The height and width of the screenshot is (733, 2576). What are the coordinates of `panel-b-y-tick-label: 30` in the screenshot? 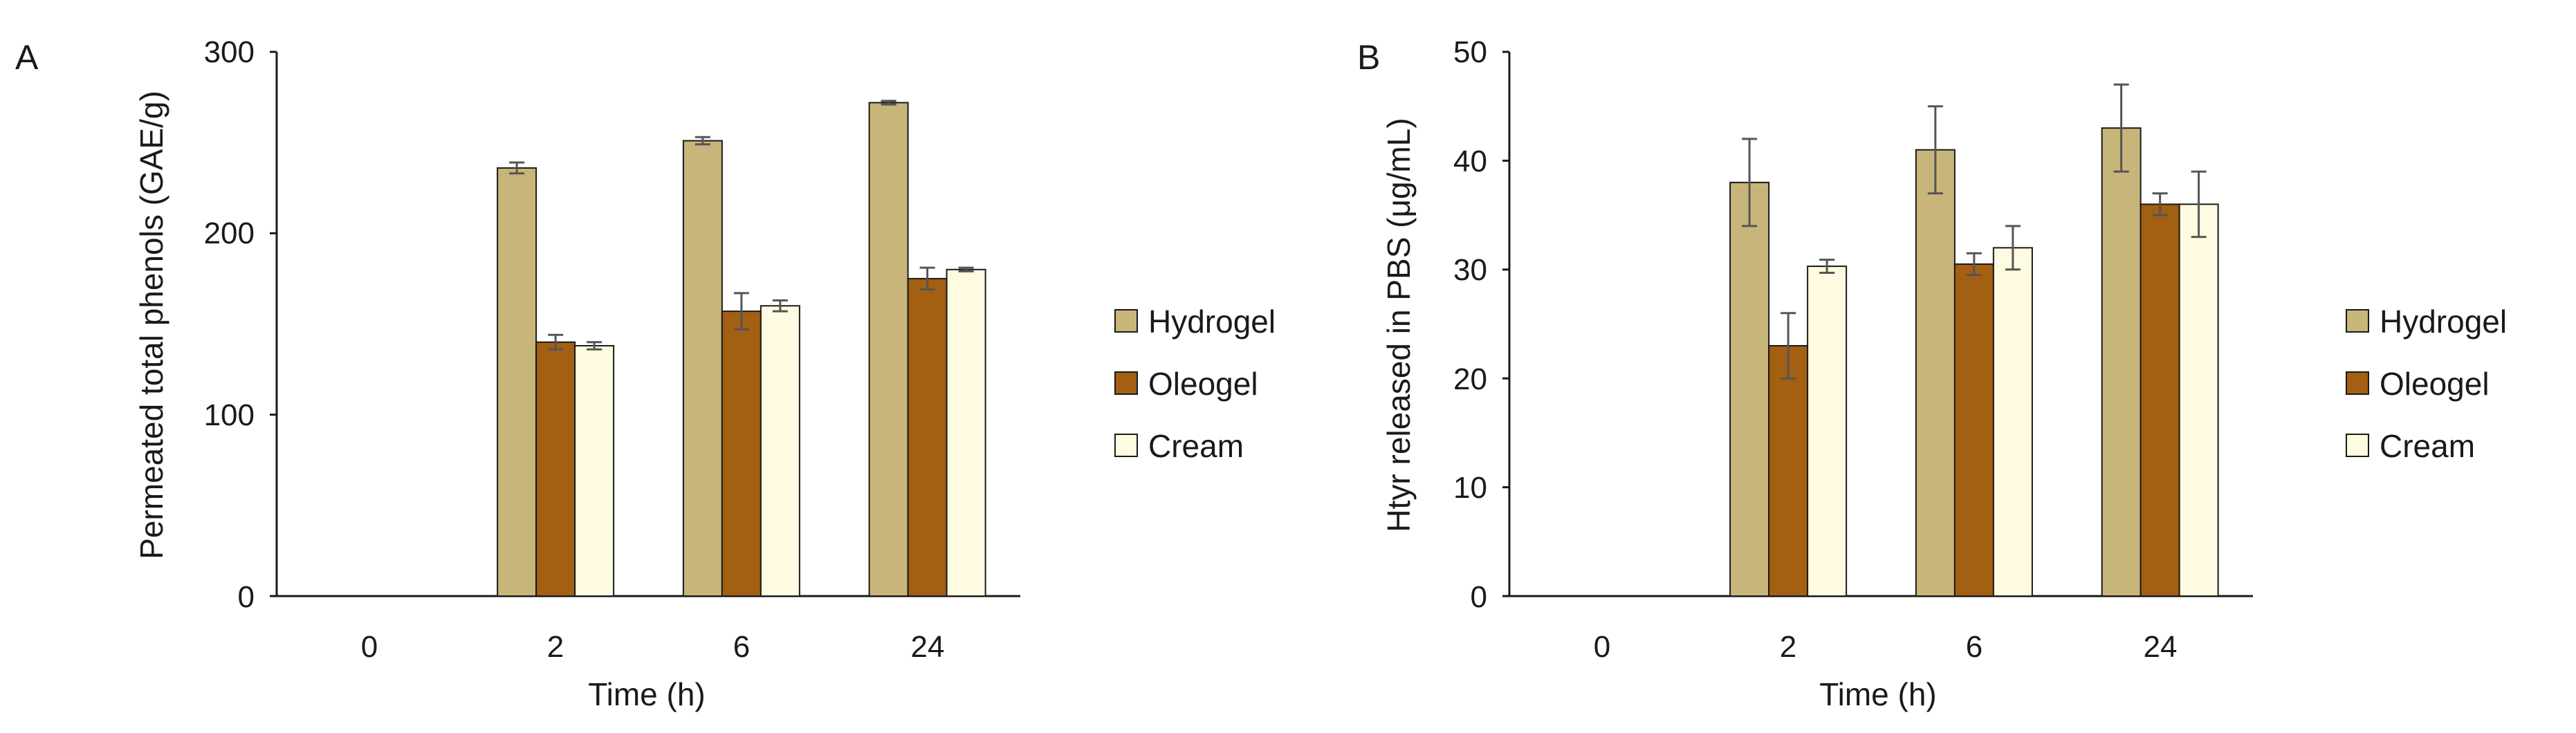 It's located at (1470, 270).